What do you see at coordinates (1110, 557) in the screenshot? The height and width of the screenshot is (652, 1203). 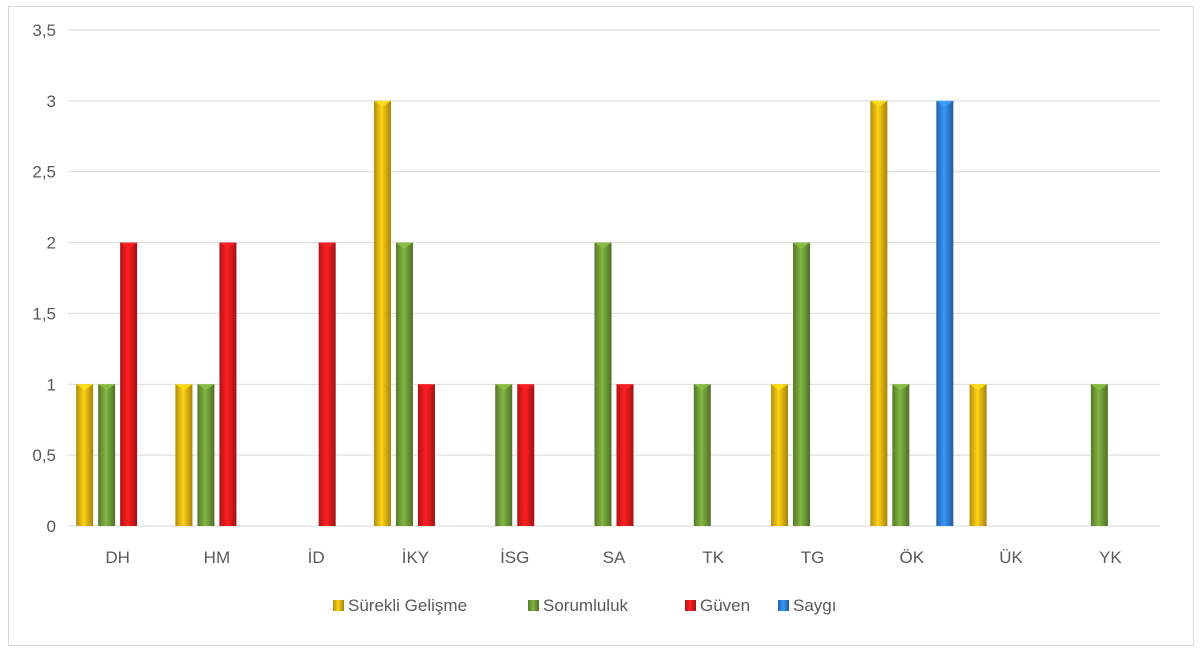 I see `x-tick-label: YK` at bounding box center [1110, 557].